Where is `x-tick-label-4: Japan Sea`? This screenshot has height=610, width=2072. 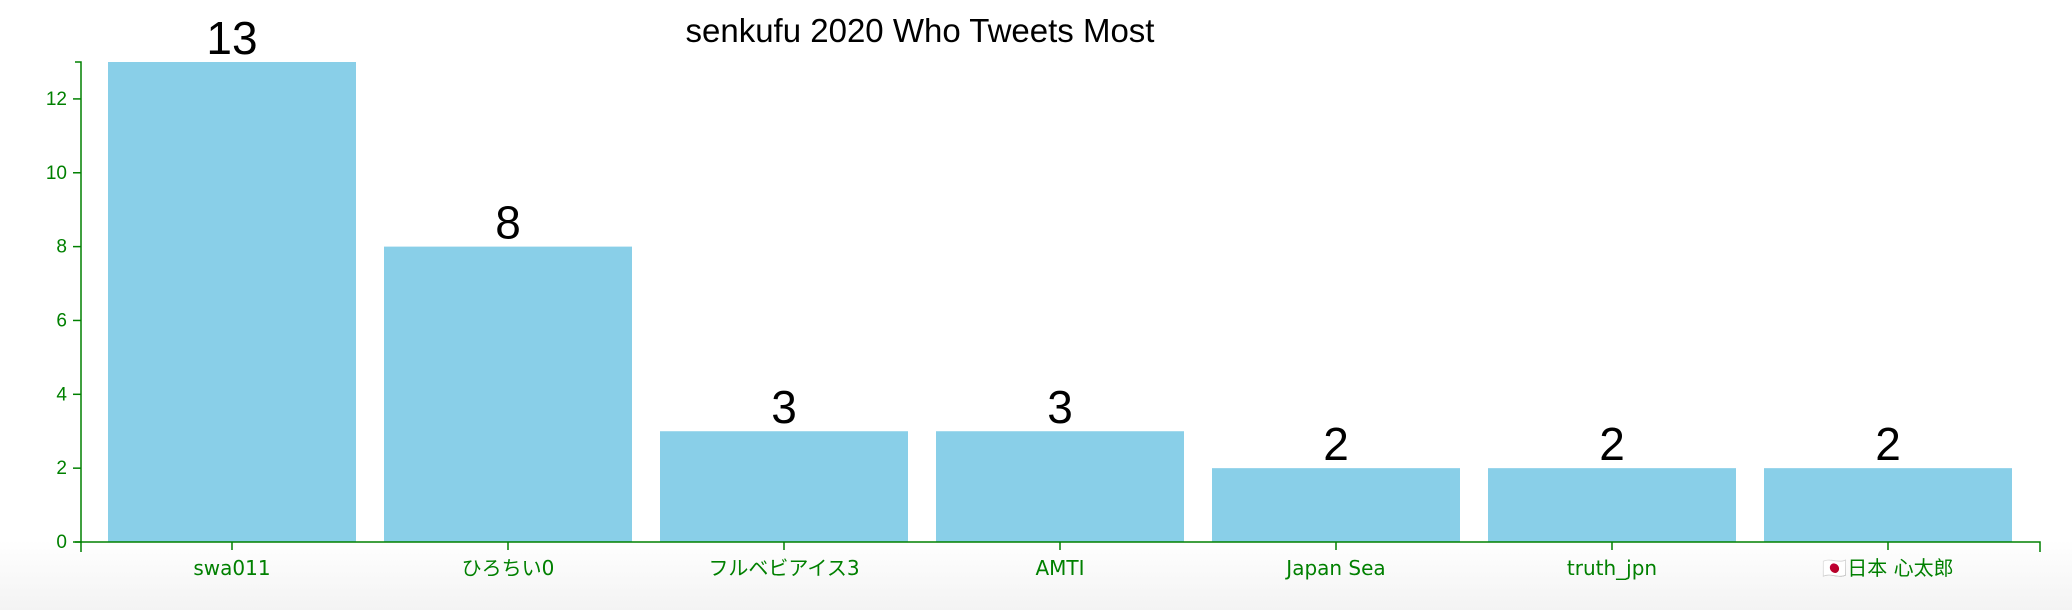
x-tick-label-4: Japan Sea is located at coordinates (1334, 568).